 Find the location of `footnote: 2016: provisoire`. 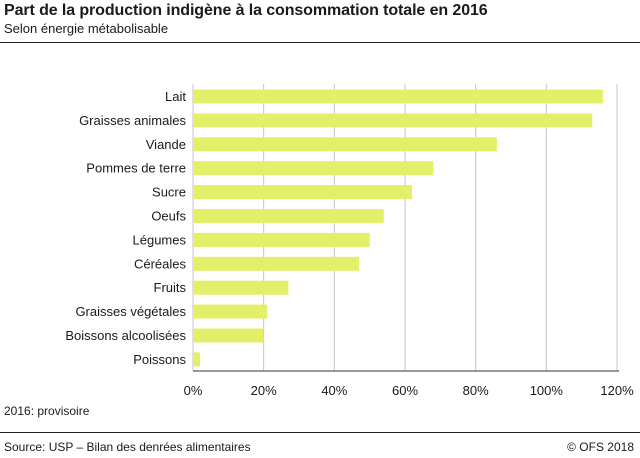

footnote: 2016: provisoire is located at coordinates (47, 411).